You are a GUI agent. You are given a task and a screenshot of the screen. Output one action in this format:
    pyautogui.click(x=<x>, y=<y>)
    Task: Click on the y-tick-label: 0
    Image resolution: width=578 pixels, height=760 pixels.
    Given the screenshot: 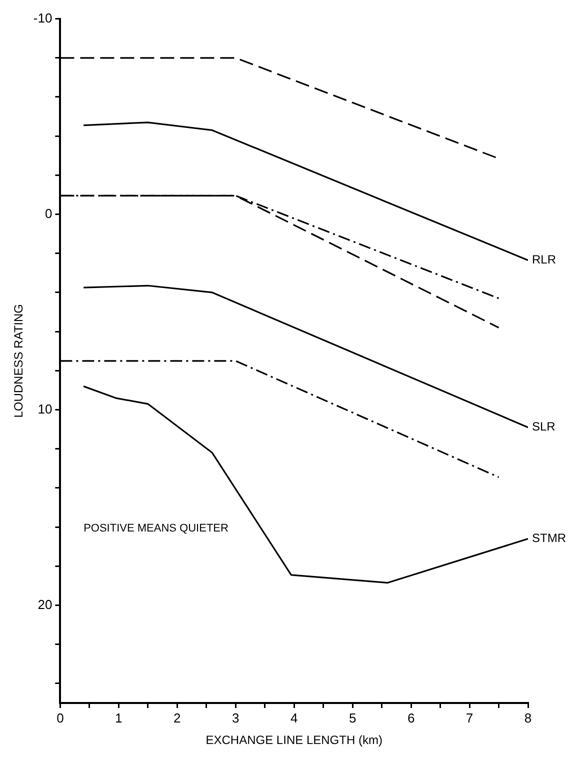 What is the action you would take?
    pyautogui.click(x=48, y=213)
    